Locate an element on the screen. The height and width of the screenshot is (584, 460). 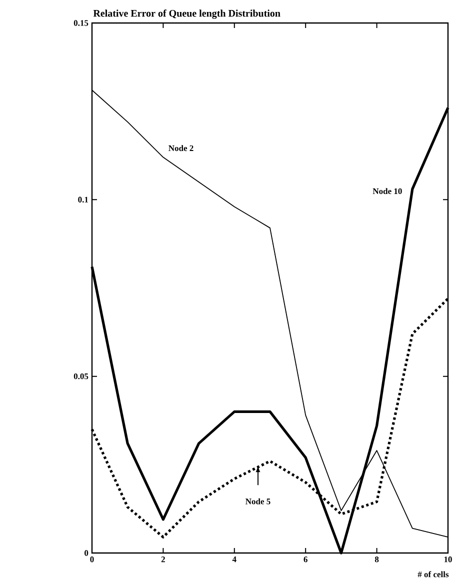
y-tick-label: 0.15 is located at coordinates (81, 23).